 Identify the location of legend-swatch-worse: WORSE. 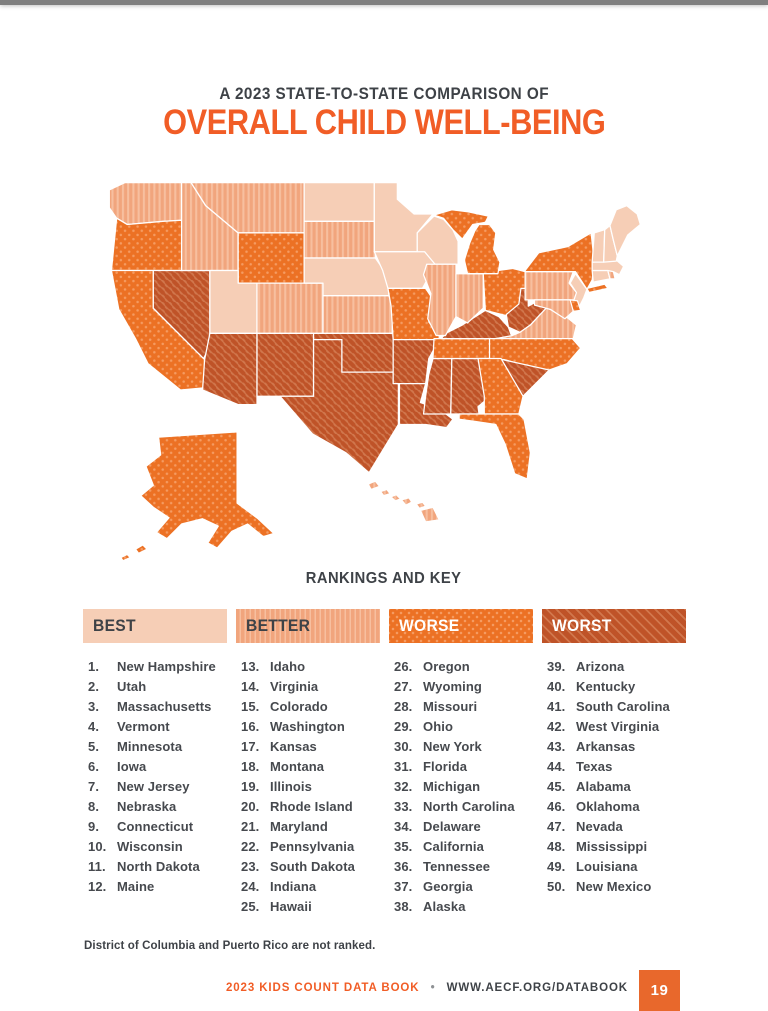
(461, 626).